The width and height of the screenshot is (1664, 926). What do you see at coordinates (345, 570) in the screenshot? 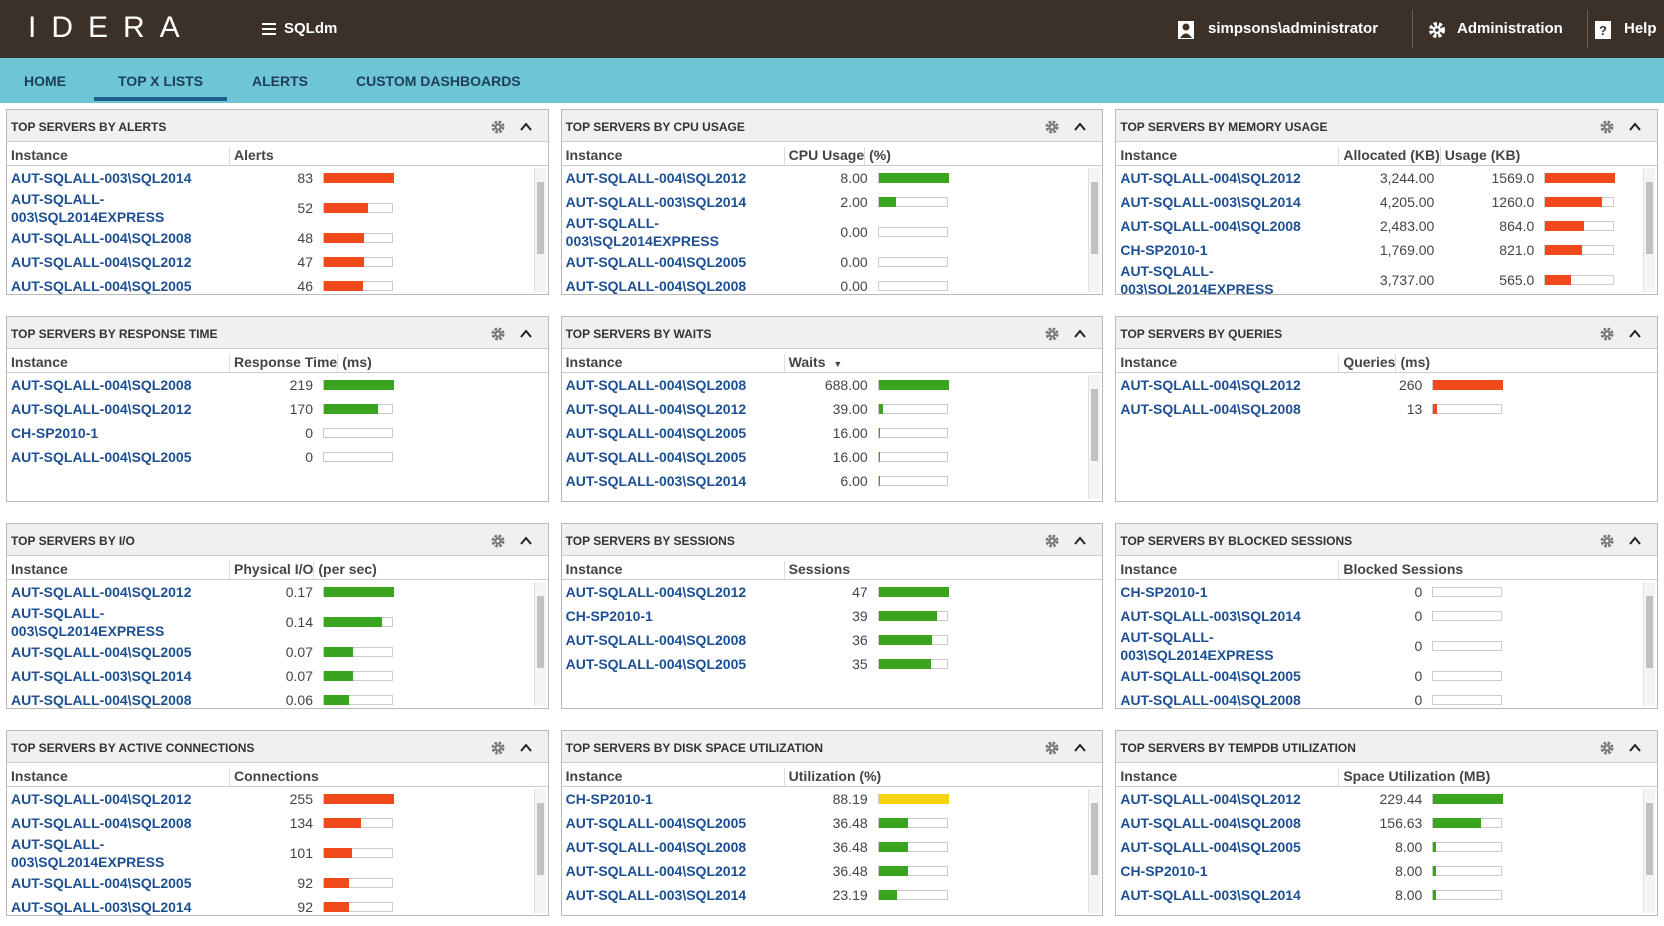
I see `column-title: (per sec)` at bounding box center [345, 570].